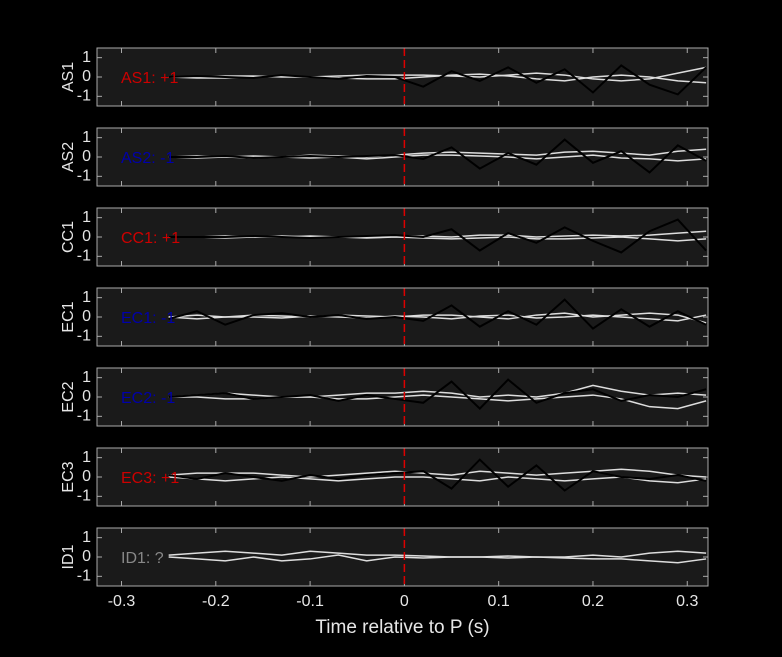  Describe the element at coordinates (147, 158) in the screenshot. I see `annotation: AS2: -1` at that location.